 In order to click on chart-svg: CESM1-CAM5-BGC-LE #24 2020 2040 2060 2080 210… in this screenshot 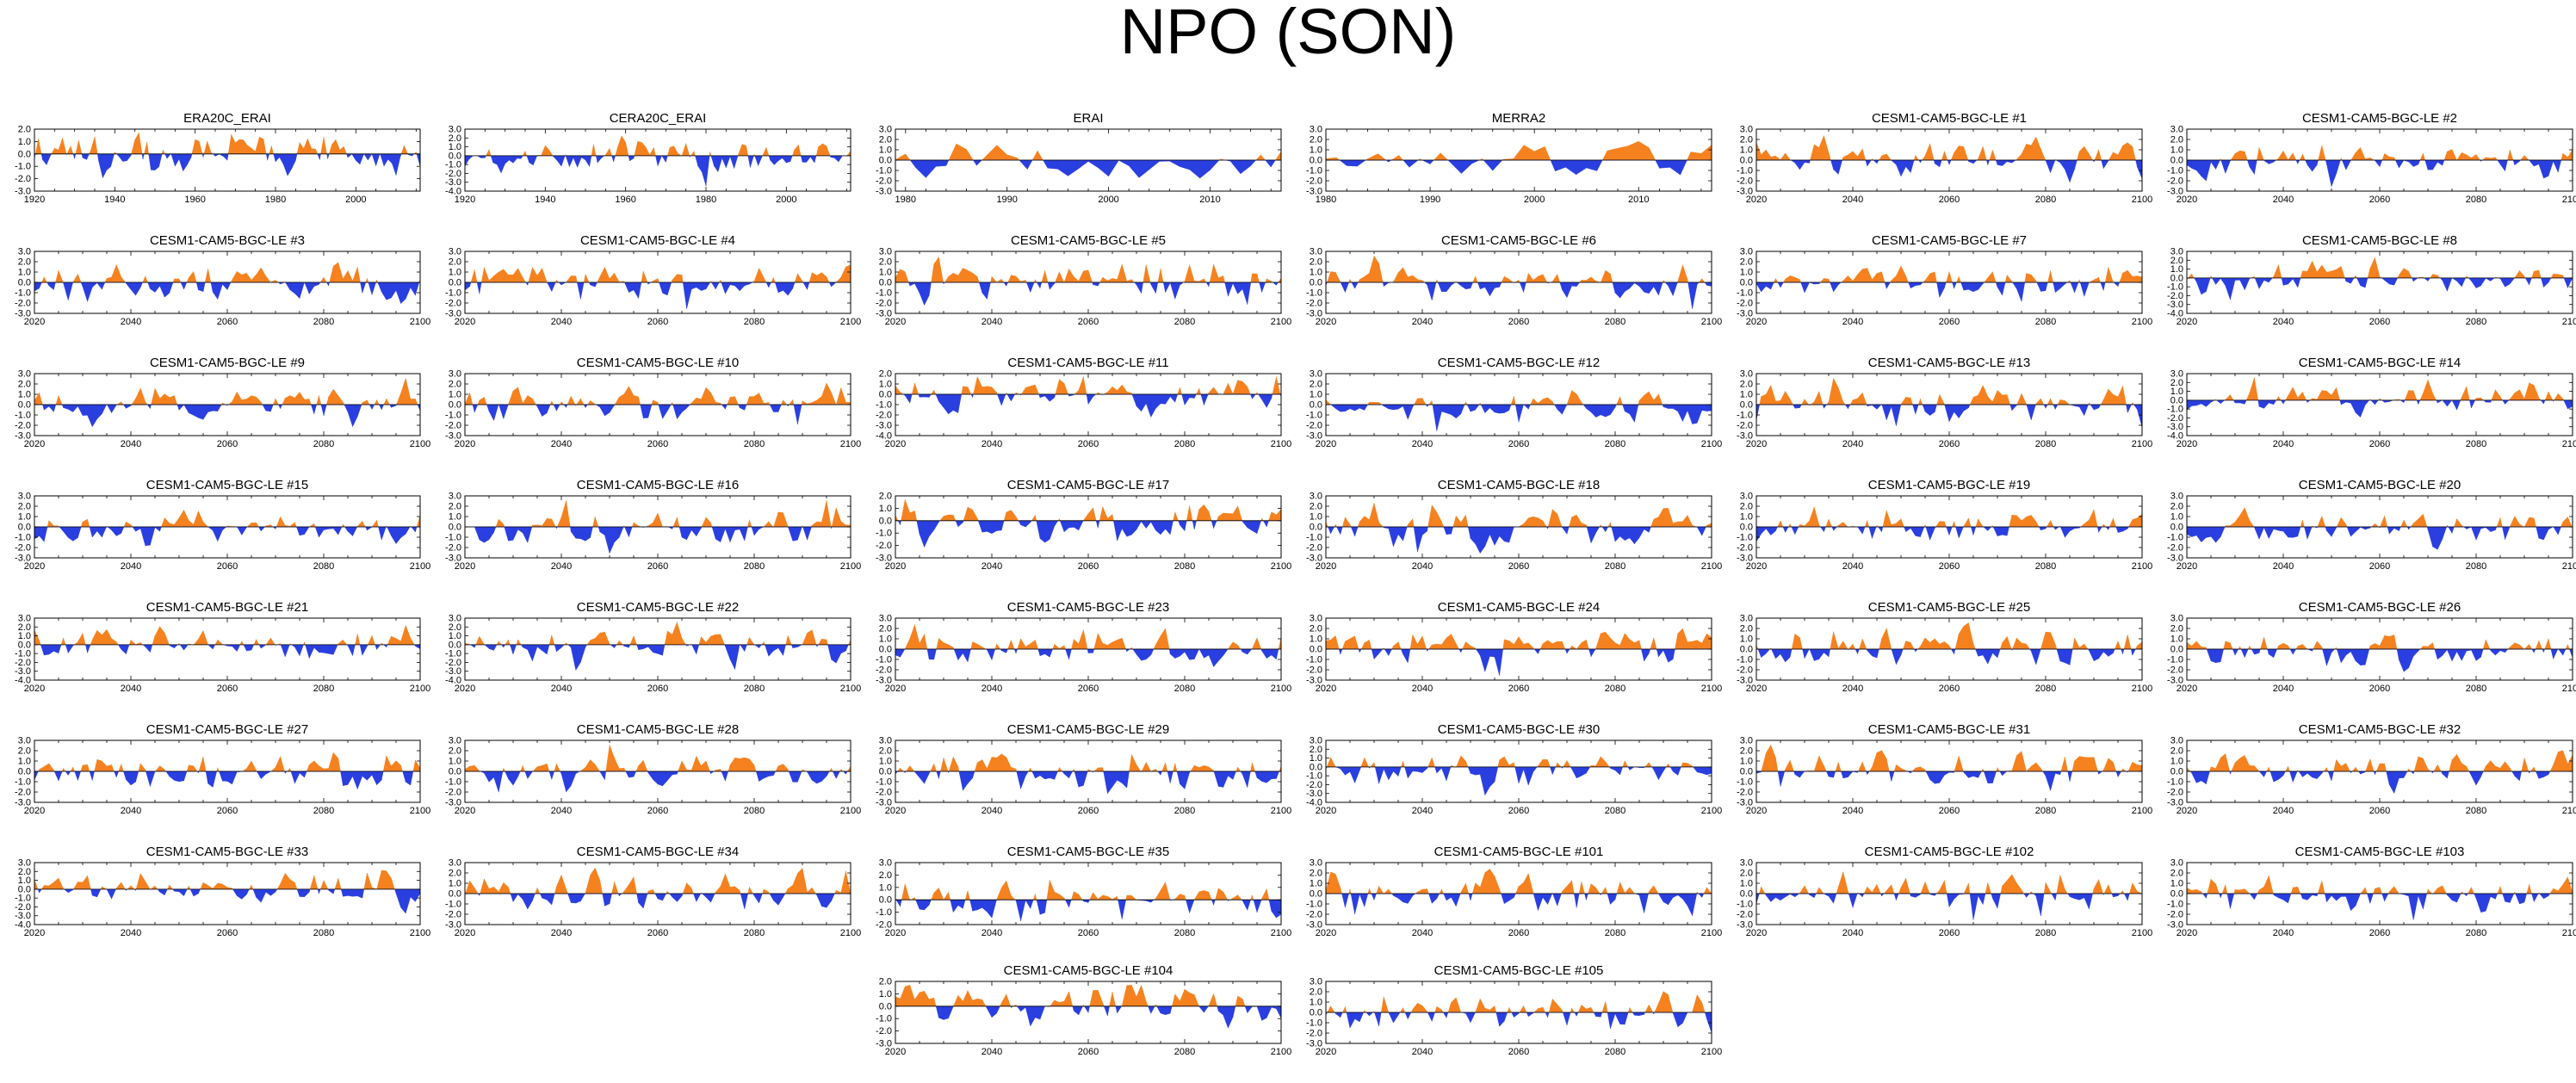, I will do `click(1514, 647)`.